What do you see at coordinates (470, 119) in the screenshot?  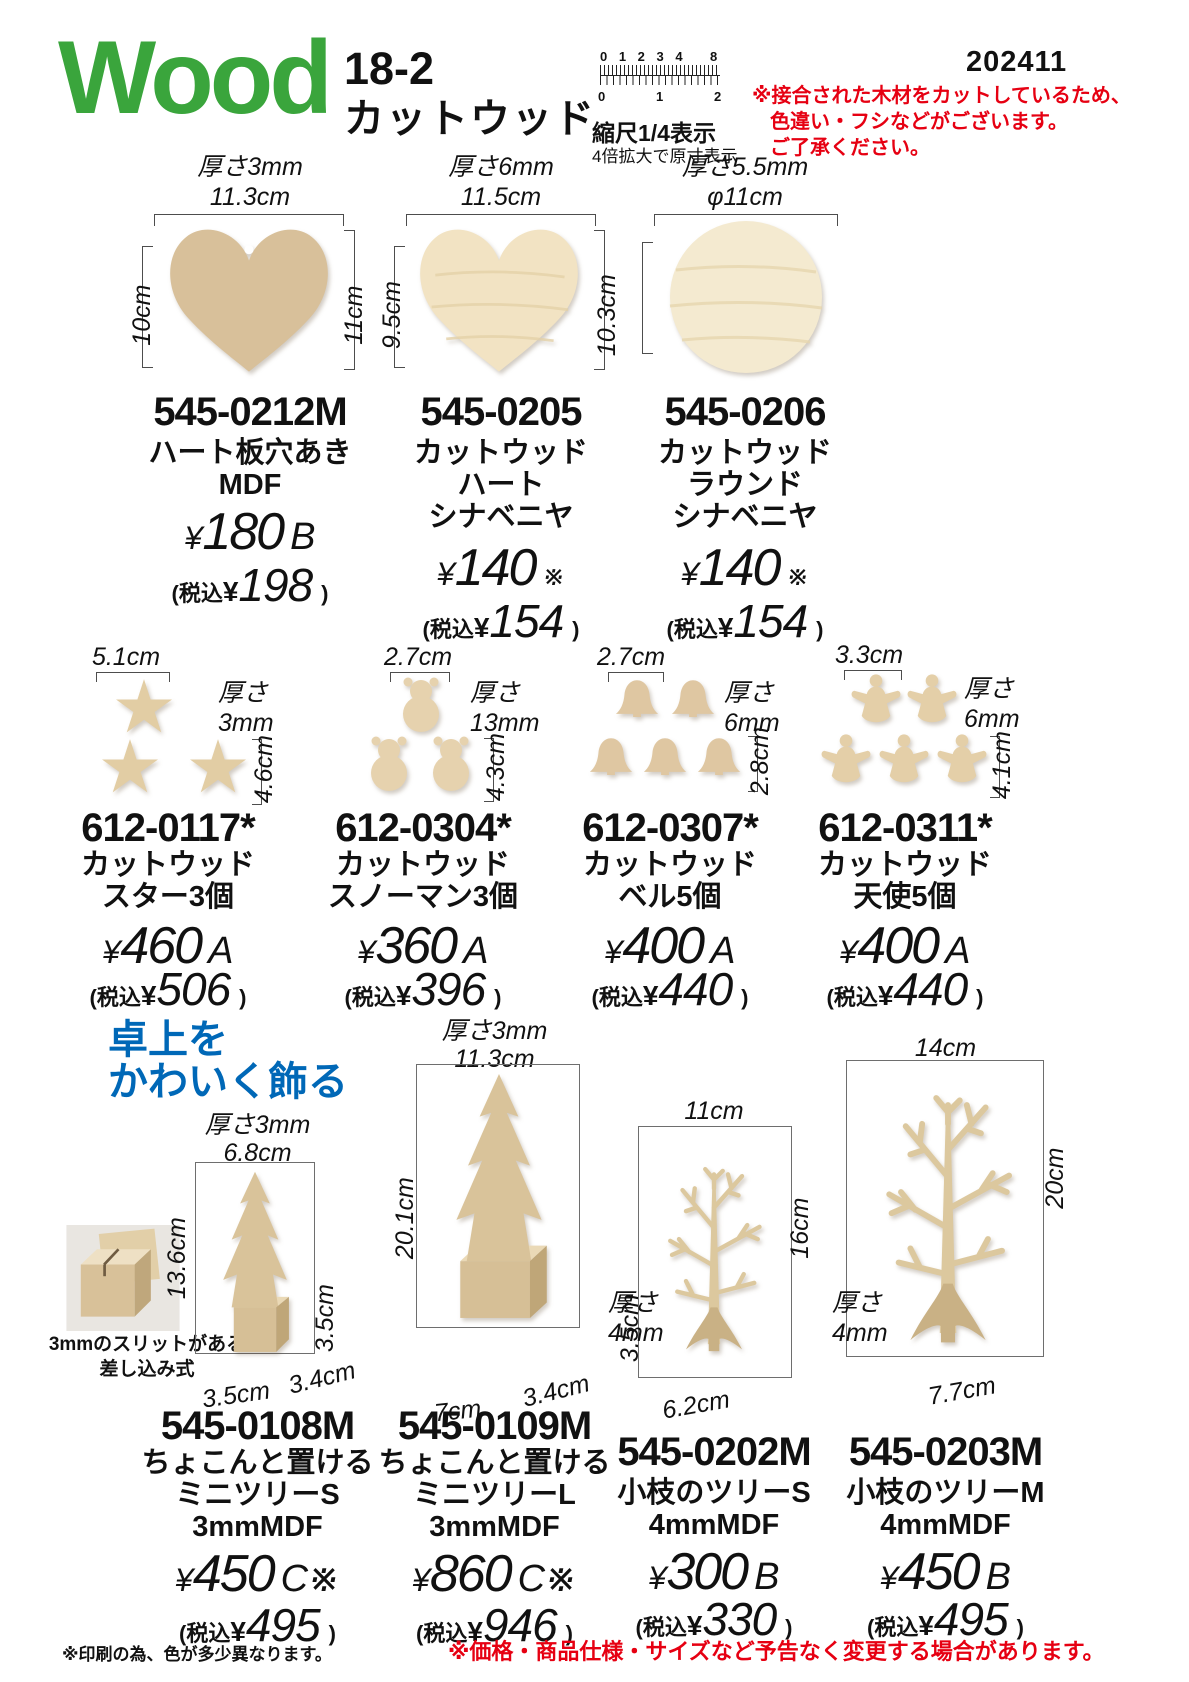 I see `page-title: カットウッド` at bounding box center [470, 119].